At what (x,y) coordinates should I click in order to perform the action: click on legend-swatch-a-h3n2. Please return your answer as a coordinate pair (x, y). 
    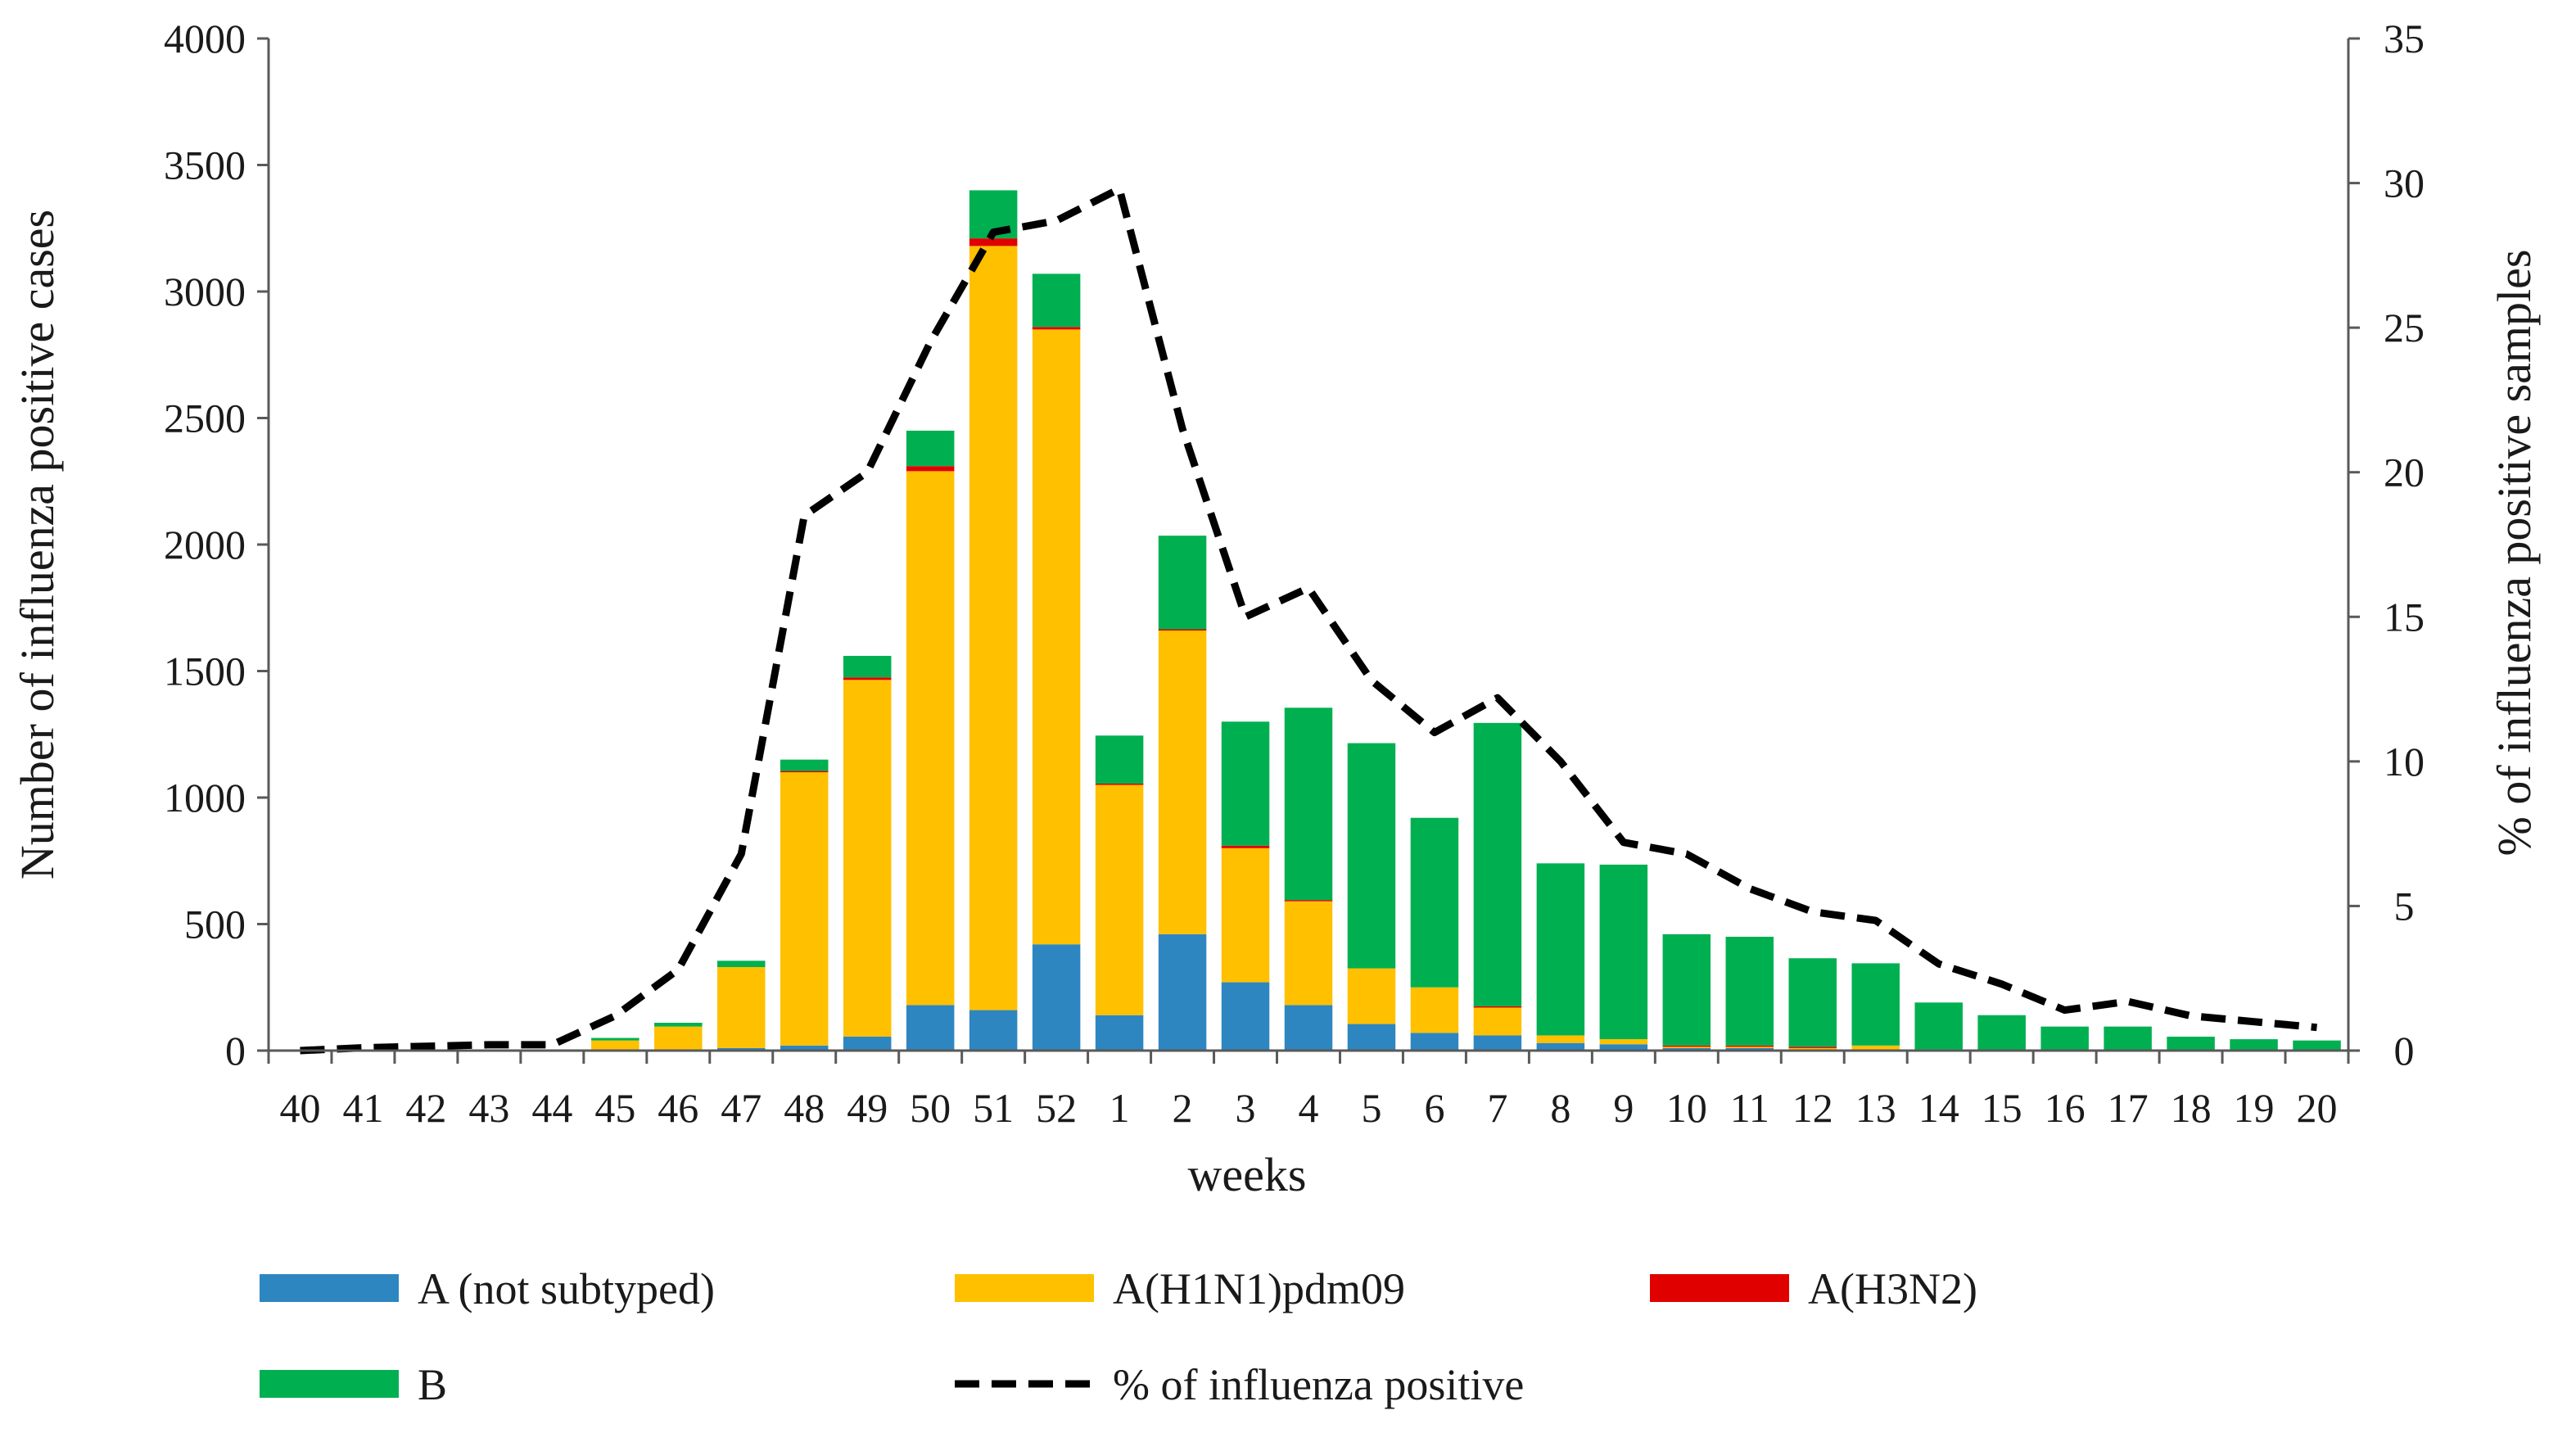
    Looking at the image, I should click on (1719, 1288).